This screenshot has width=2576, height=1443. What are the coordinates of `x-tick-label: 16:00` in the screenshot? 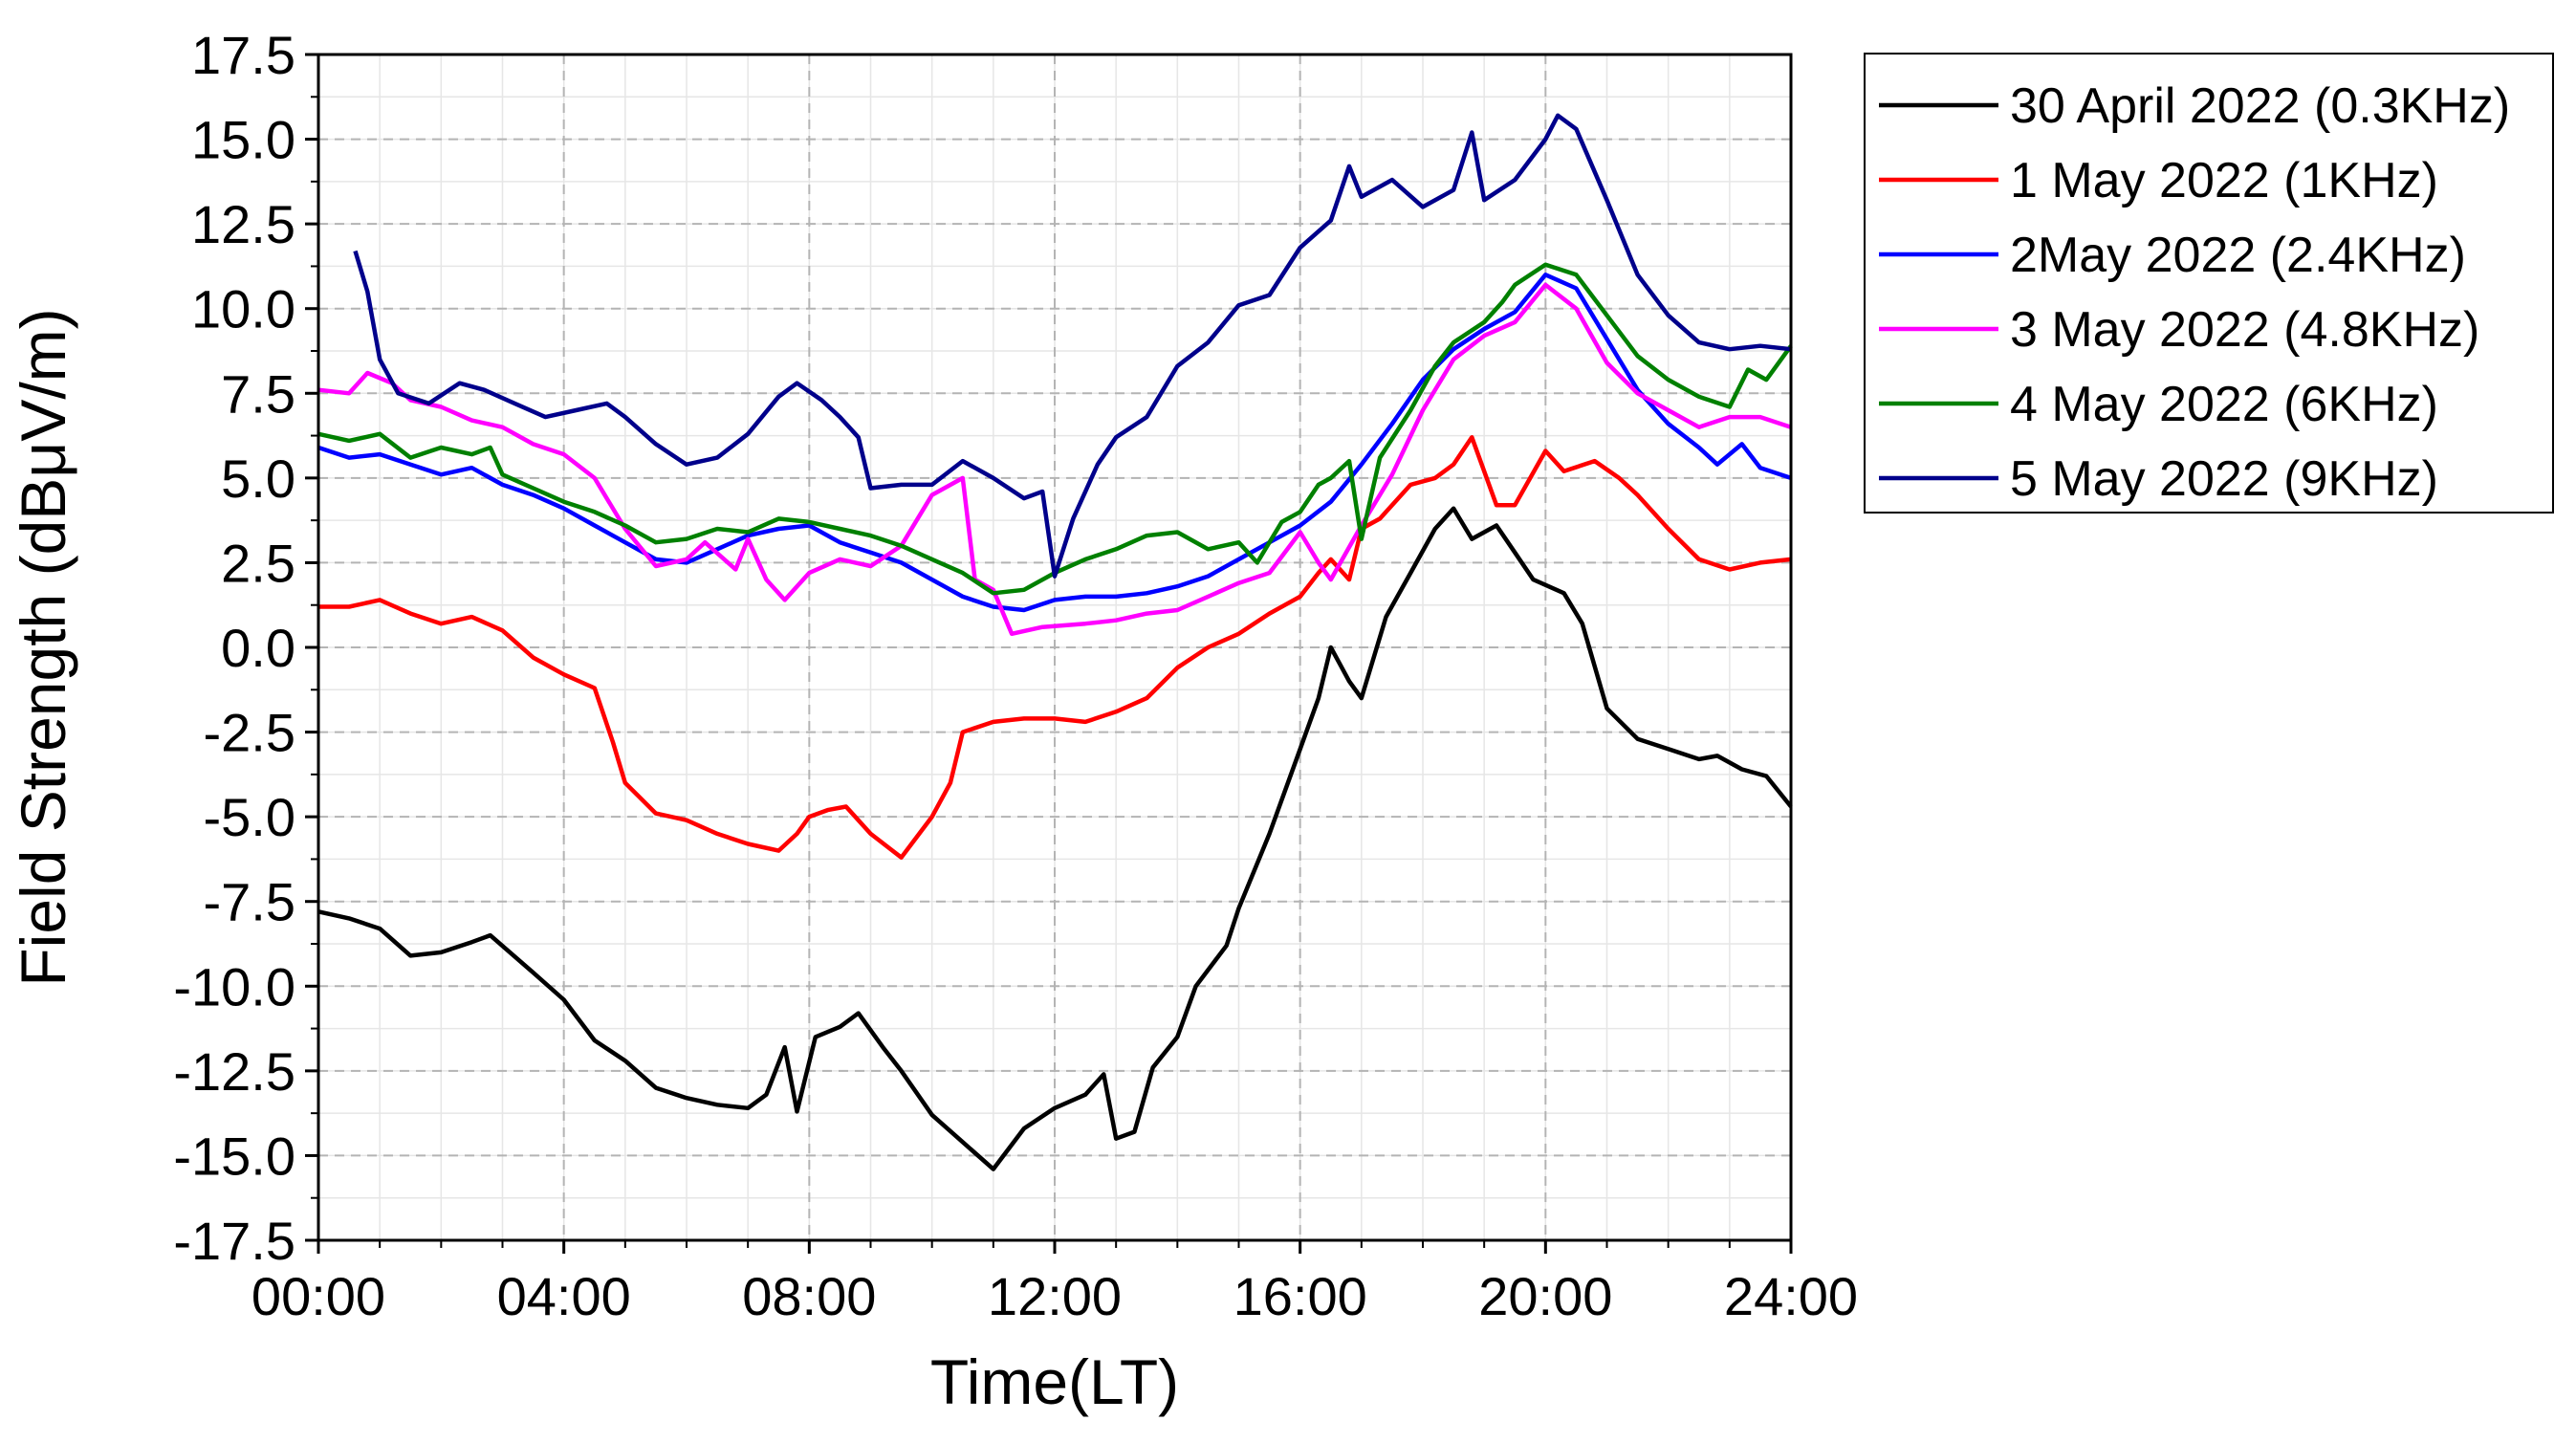 It's located at (1300, 1296).